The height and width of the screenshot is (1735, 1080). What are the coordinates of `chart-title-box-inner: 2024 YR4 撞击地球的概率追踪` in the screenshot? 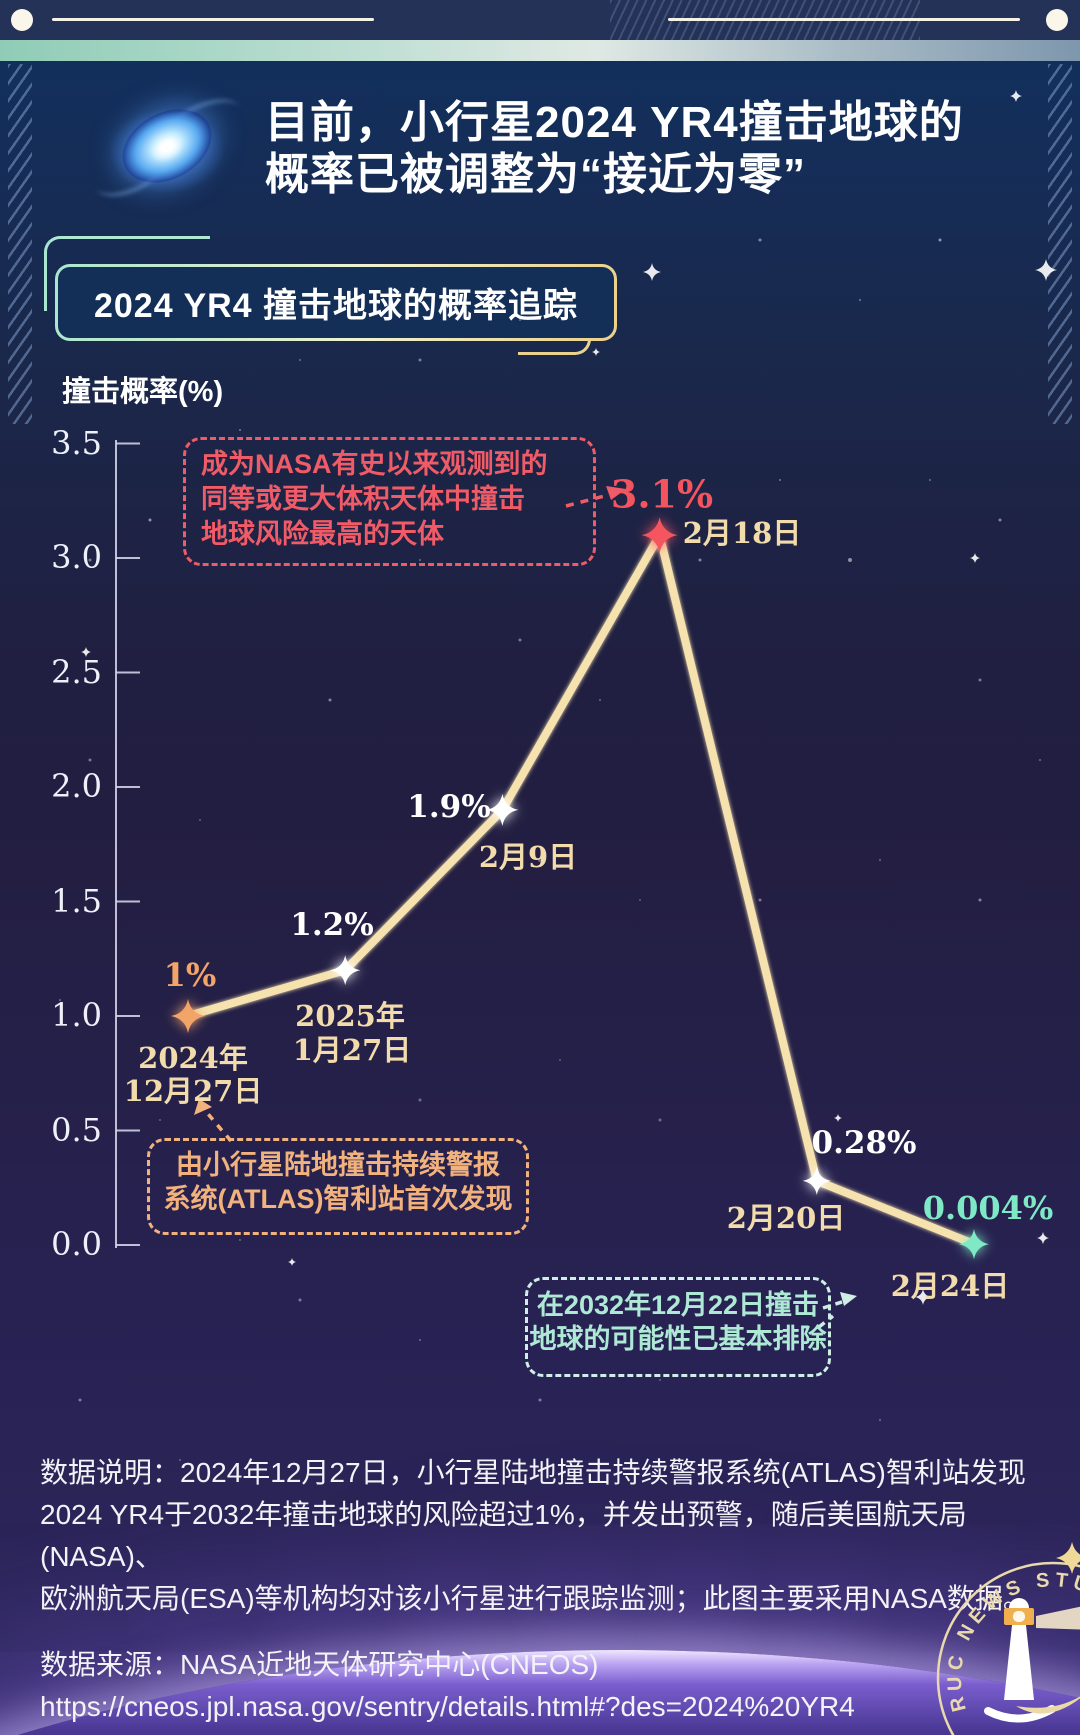 It's located at (336, 302).